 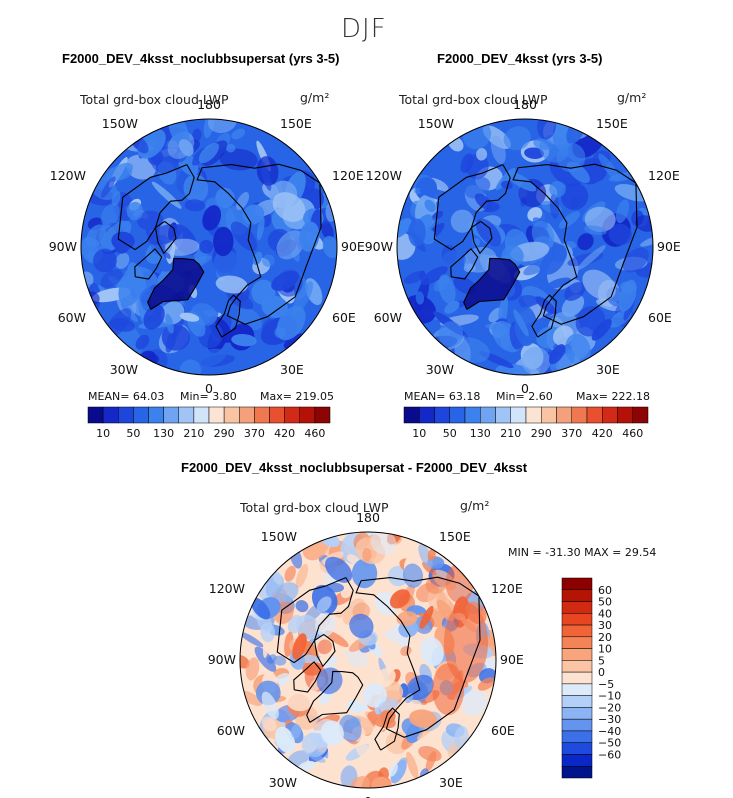 I want to click on colorbar-tick-label: 50, so click(x=133, y=433).